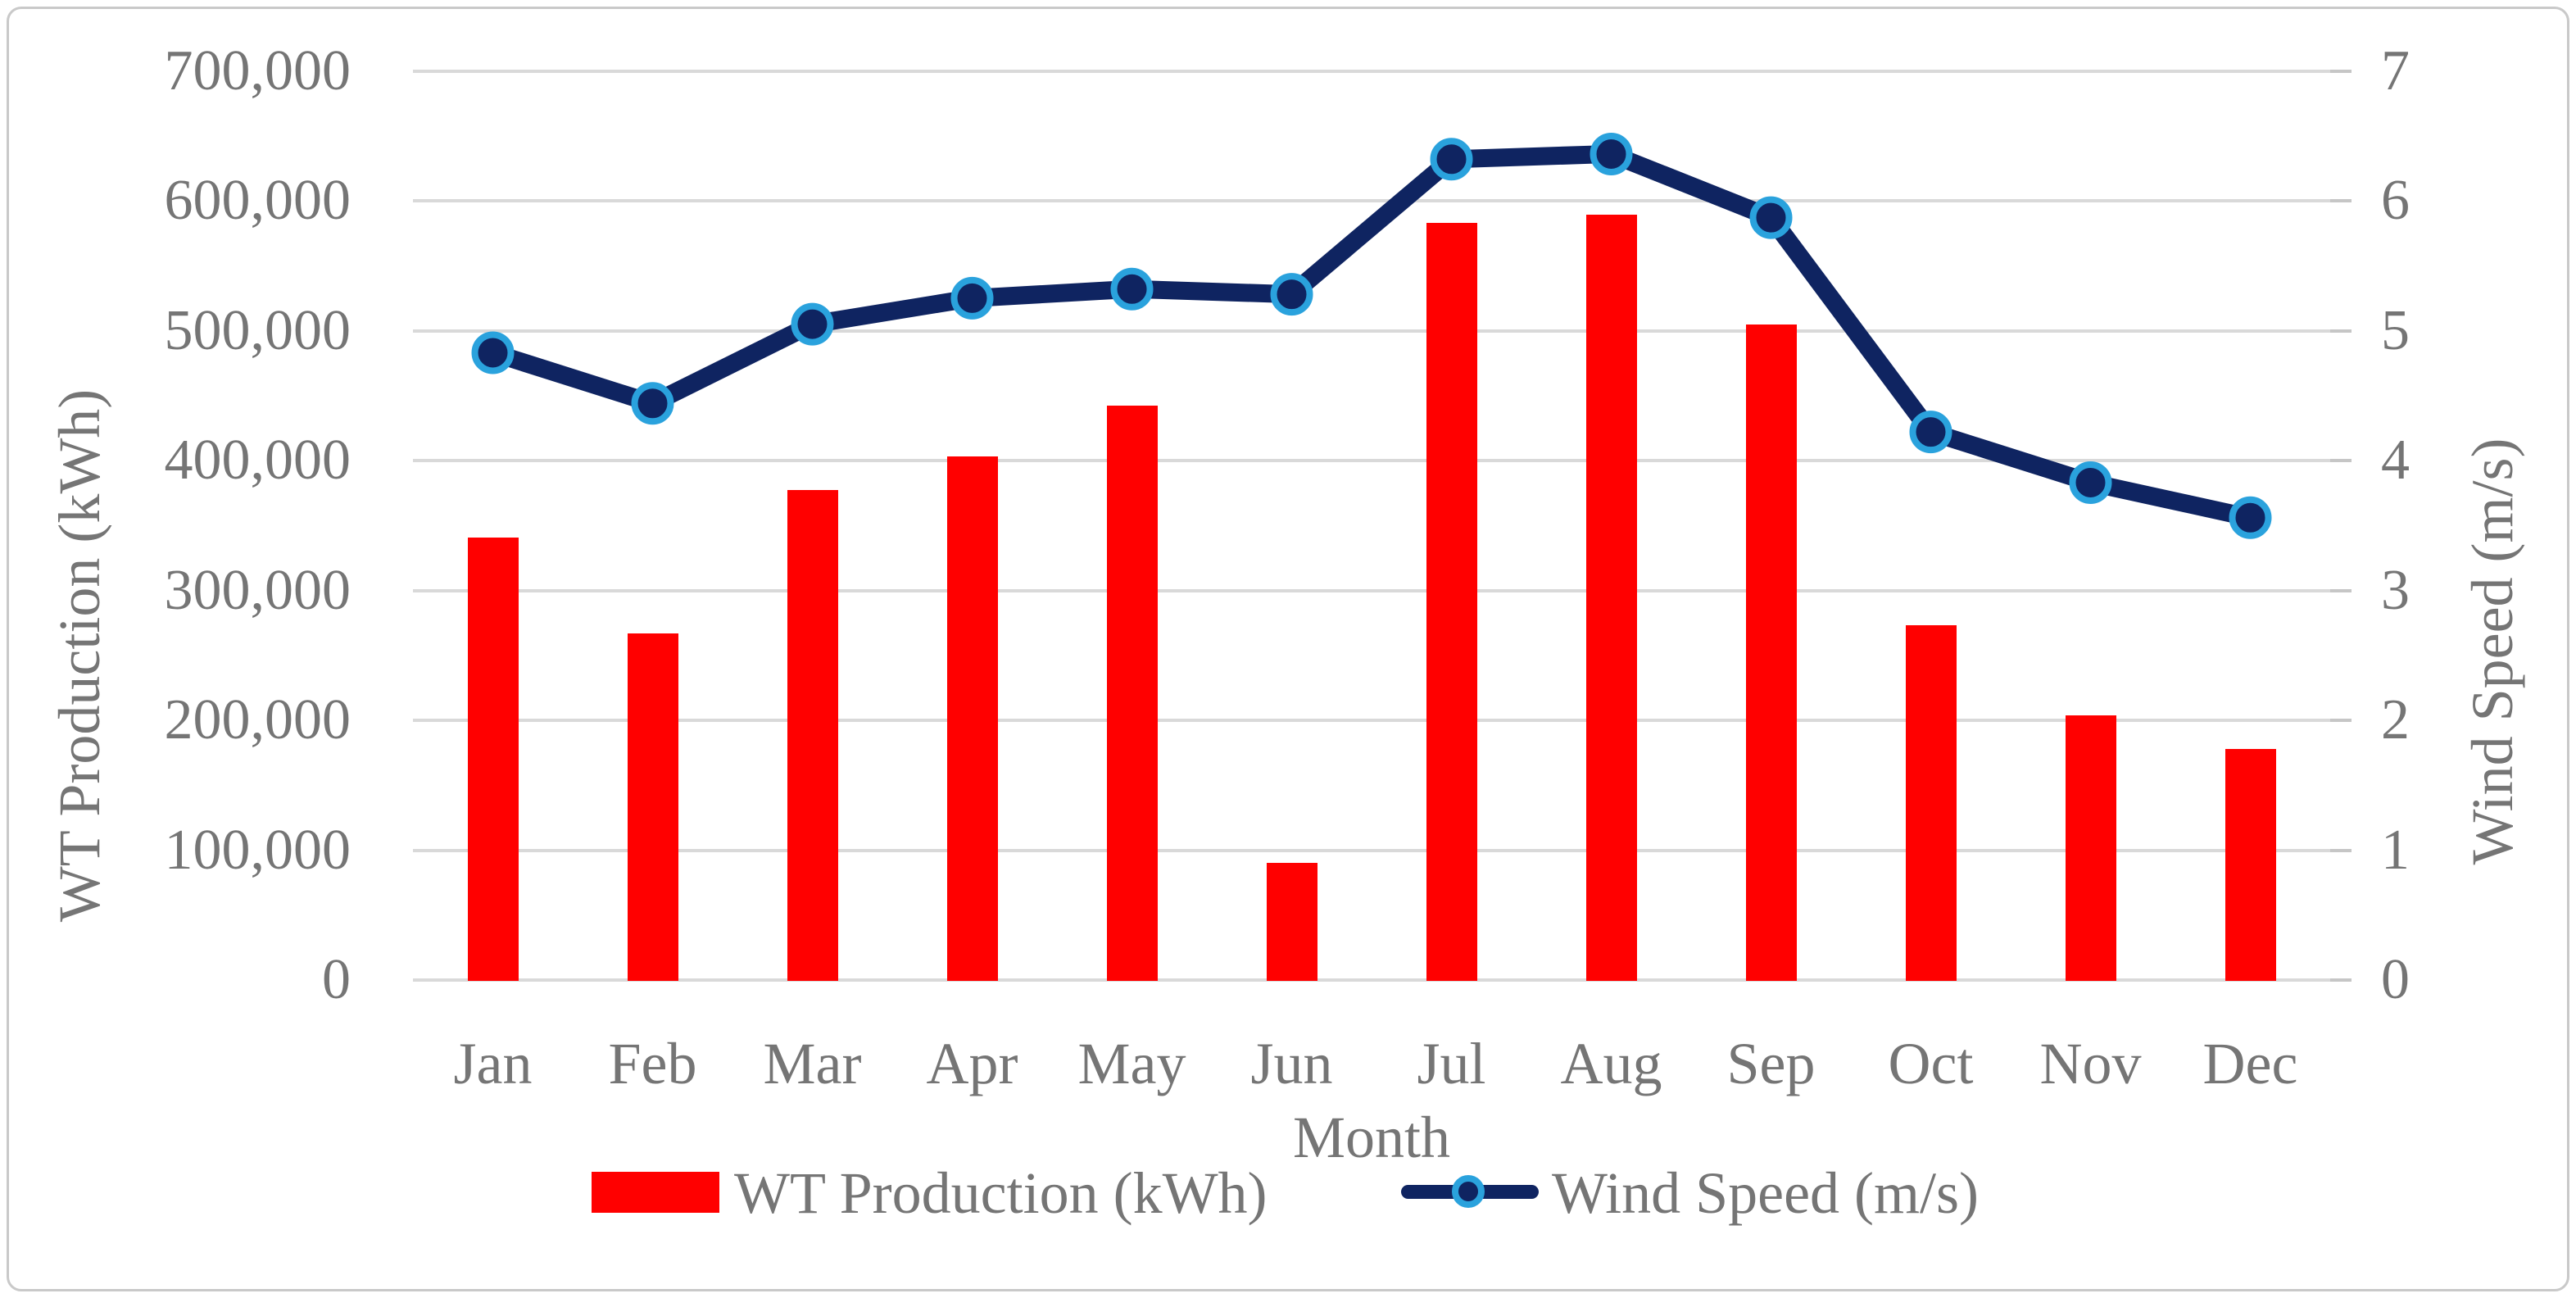 Image resolution: width=2576 pixels, height=1298 pixels. I want to click on bar-may, so click(1132, 693).